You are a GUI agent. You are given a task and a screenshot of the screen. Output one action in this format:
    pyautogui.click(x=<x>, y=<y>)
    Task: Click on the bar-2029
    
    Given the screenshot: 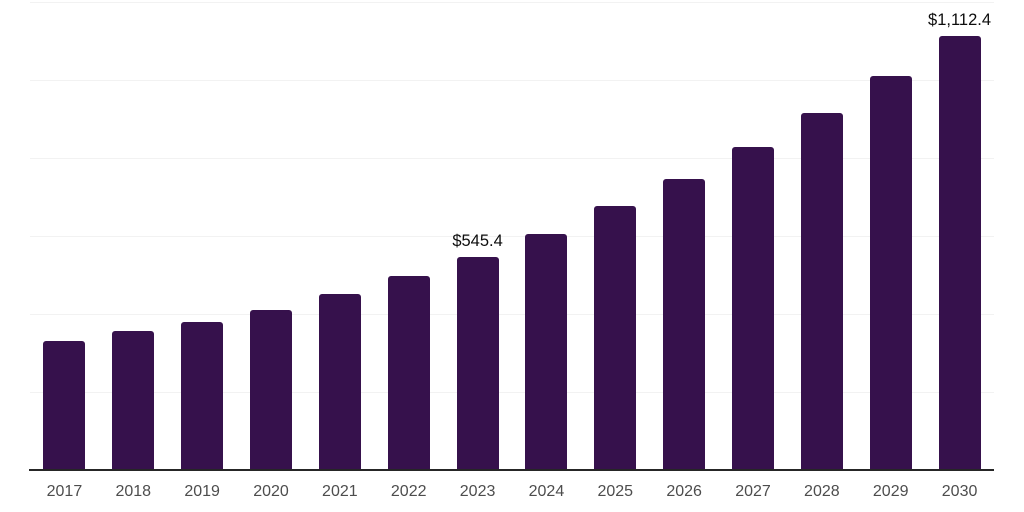 What is the action you would take?
    pyautogui.click(x=890, y=272)
    